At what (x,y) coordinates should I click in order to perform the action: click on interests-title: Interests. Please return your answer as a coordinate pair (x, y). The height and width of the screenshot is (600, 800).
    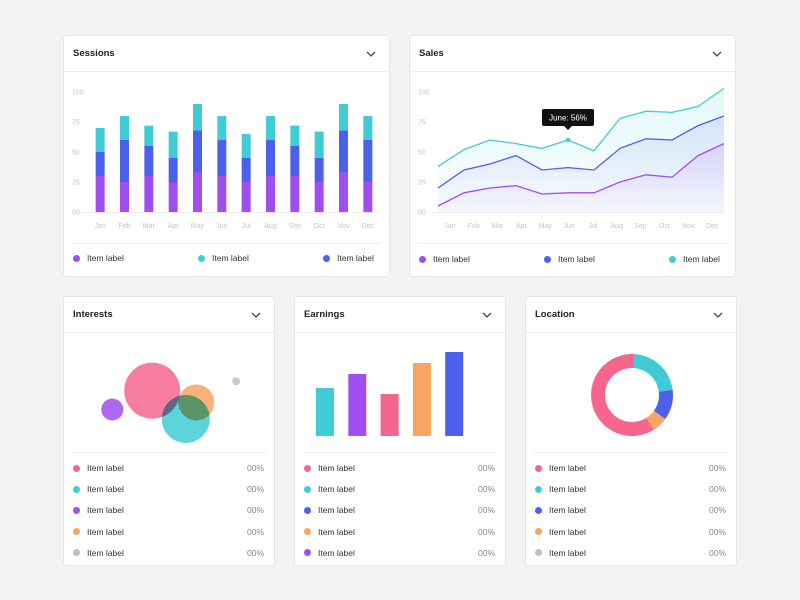
    Looking at the image, I should click on (93, 314).